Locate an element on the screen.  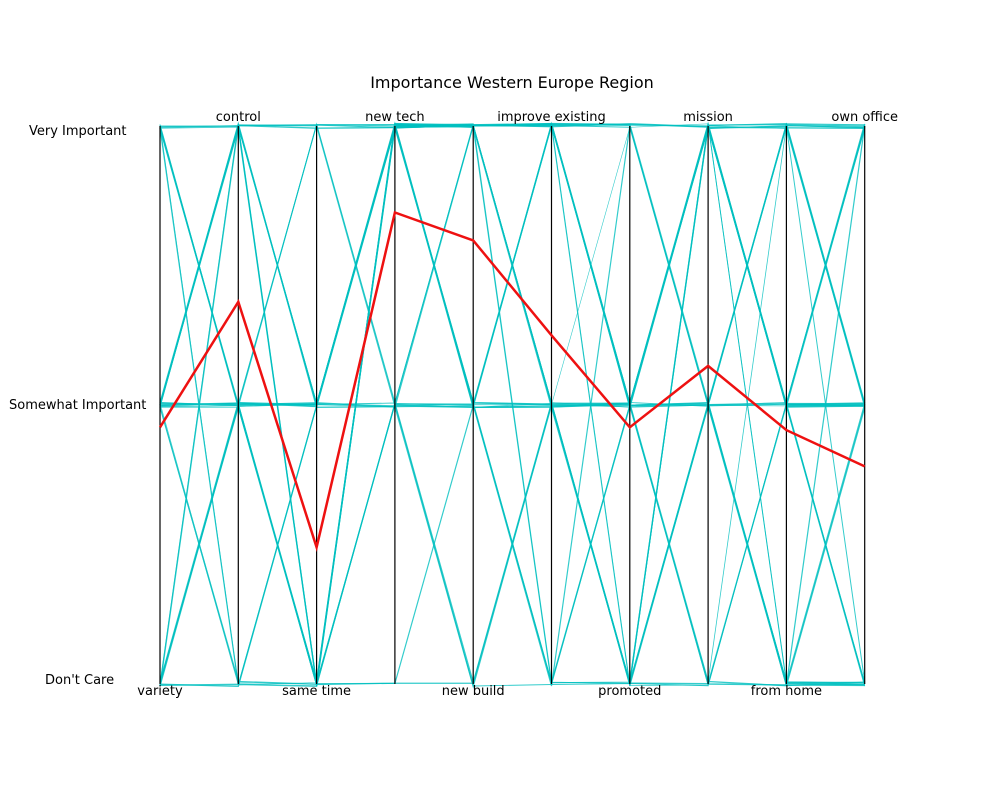
axis-label: own office is located at coordinates (864, 117).